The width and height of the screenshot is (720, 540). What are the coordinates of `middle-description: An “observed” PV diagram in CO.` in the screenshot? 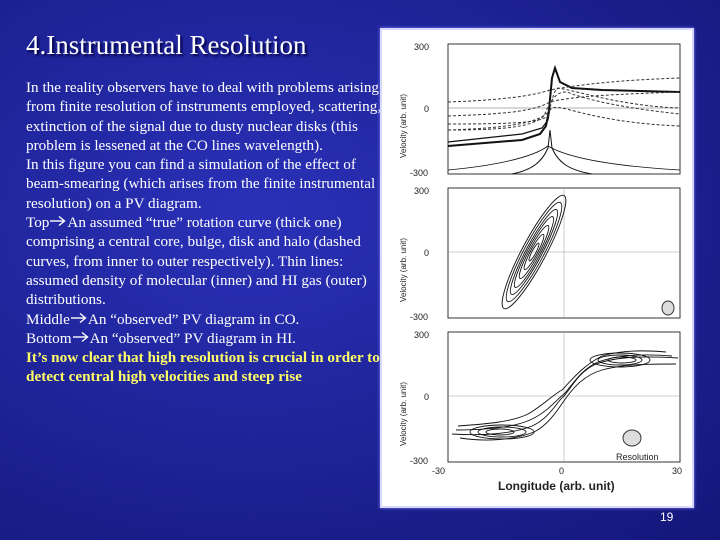 It's located at (193, 319).